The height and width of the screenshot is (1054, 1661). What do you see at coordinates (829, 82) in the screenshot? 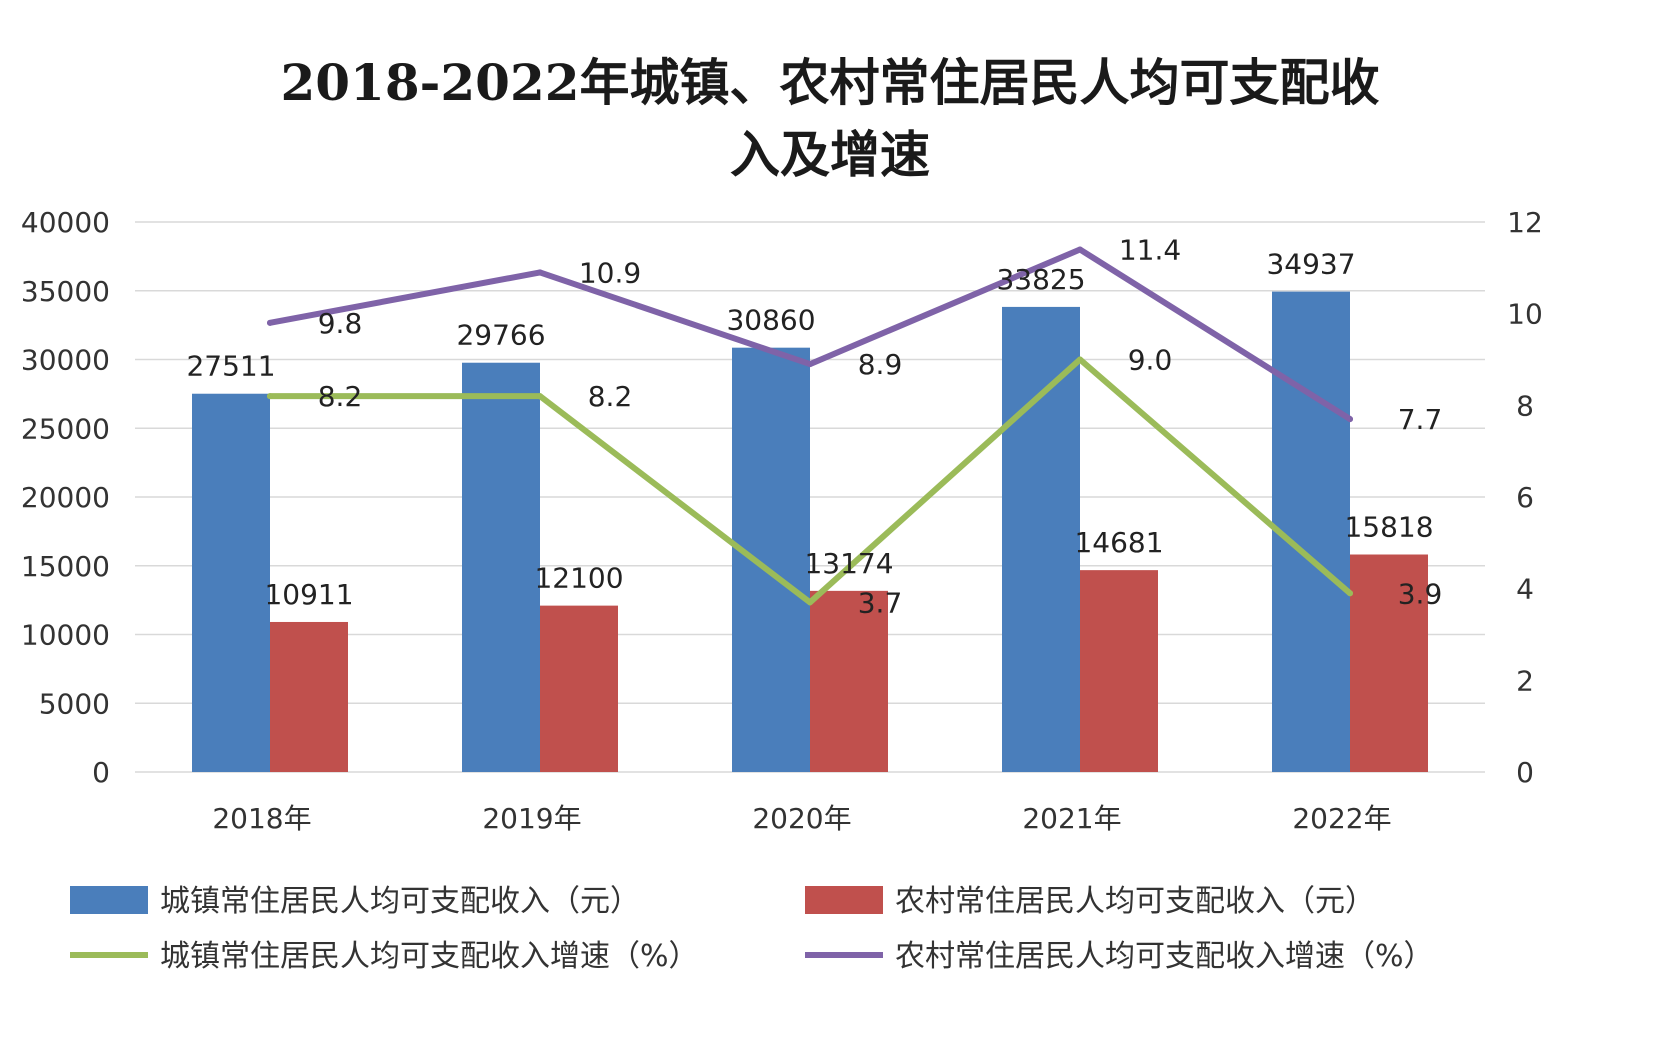
I see `chart-title-line1: 2018-2022年城镇、农村常住居民人均可支配收` at bounding box center [829, 82].